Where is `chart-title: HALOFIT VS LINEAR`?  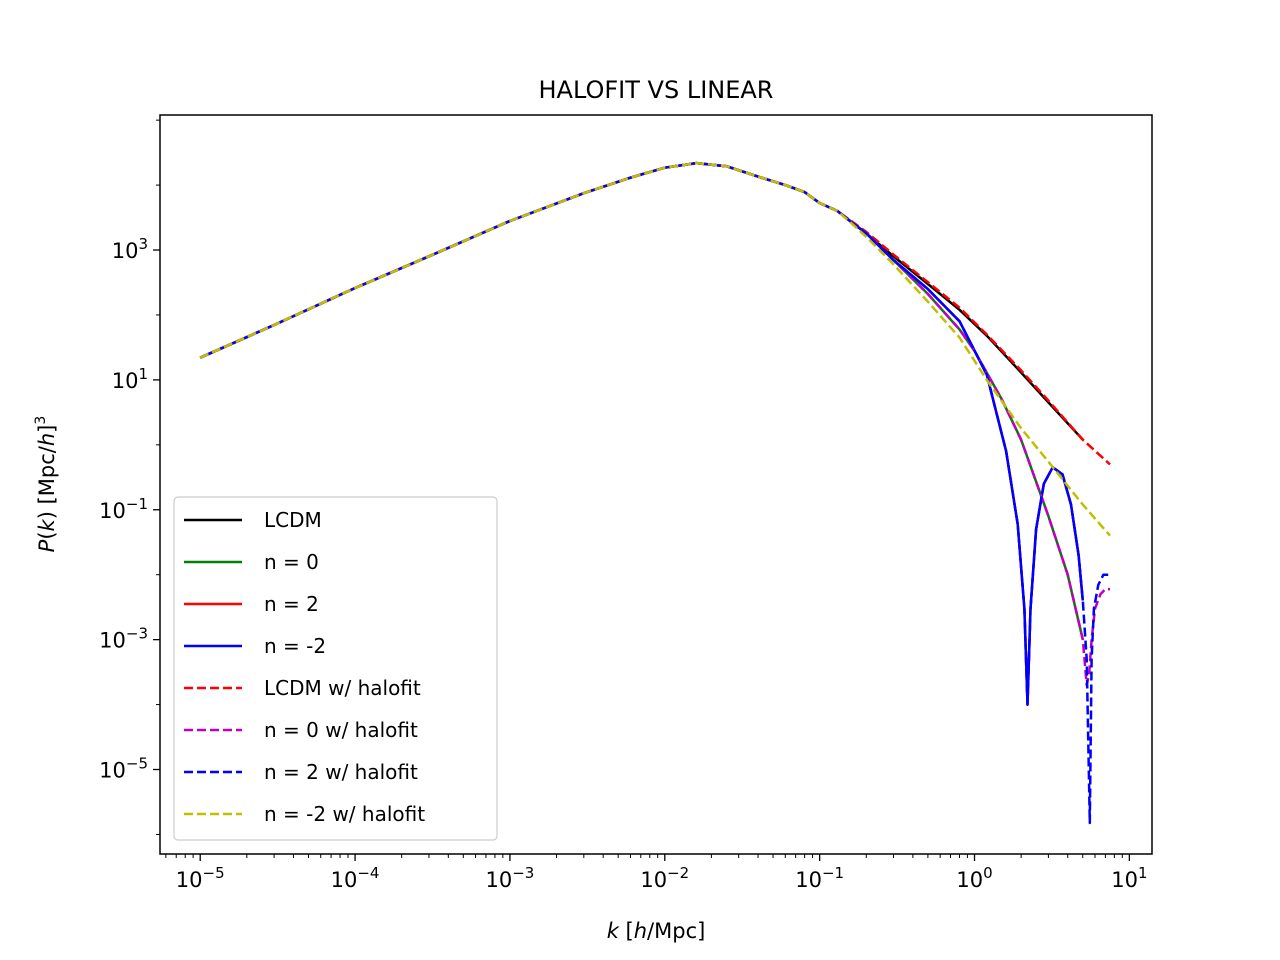
chart-title: HALOFIT VS LINEAR is located at coordinates (656, 90).